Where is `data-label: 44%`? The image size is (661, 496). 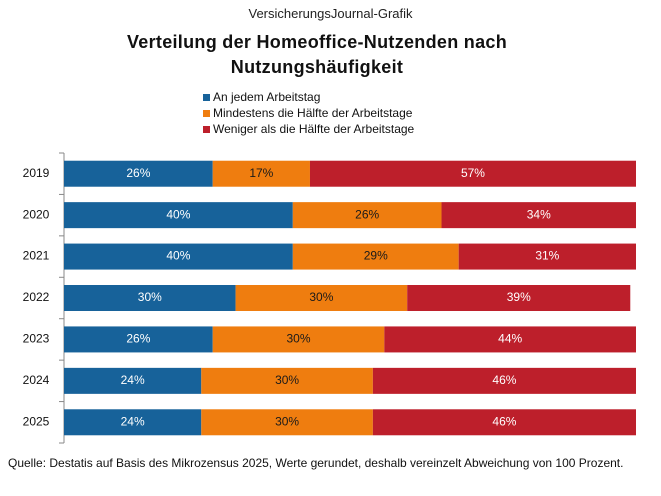
data-label: 44% is located at coordinates (510, 339).